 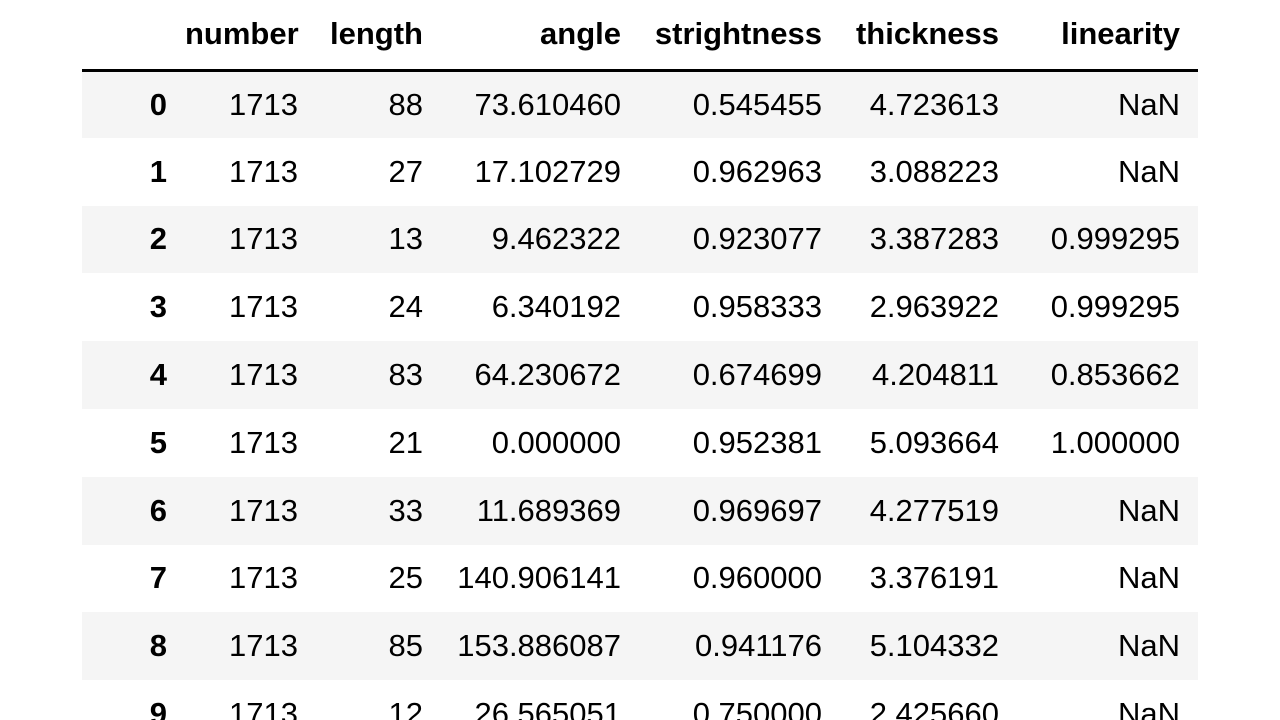 I want to click on cell-angle: 11.689369, so click(x=548, y=510).